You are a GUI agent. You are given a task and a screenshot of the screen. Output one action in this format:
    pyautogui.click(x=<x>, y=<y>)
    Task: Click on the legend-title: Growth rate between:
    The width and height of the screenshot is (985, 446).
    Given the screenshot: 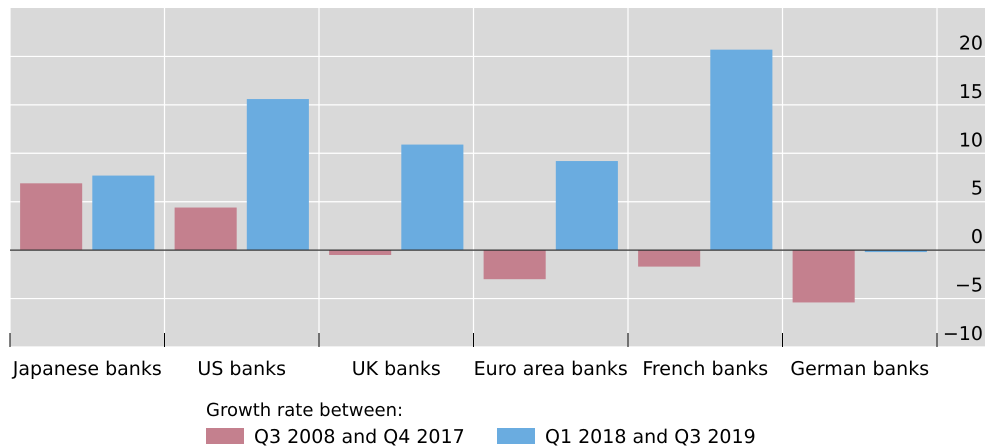 What is the action you would take?
    pyautogui.click(x=305, y=410)
    